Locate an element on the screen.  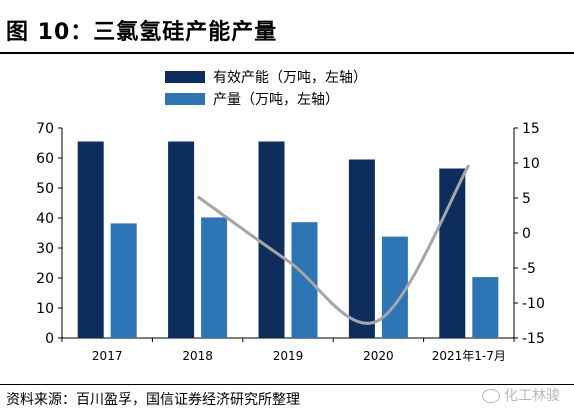
legend: 有效产能（万吨，左轴） 产量（万吨，左轴） is located at coordinates (266, 89).